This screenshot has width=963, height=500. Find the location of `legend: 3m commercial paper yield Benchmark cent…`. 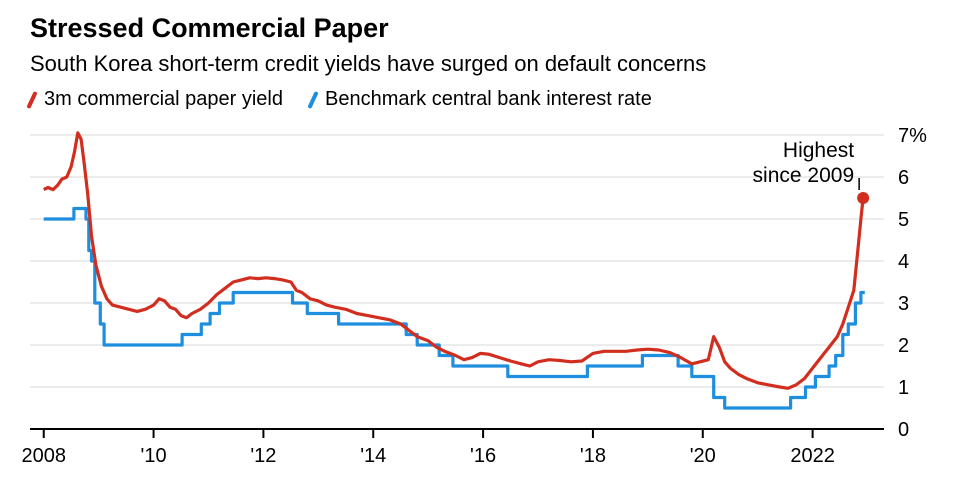

legend: 3m commercial paper yield Benchmark cent… is located at coordinates (479, 99).